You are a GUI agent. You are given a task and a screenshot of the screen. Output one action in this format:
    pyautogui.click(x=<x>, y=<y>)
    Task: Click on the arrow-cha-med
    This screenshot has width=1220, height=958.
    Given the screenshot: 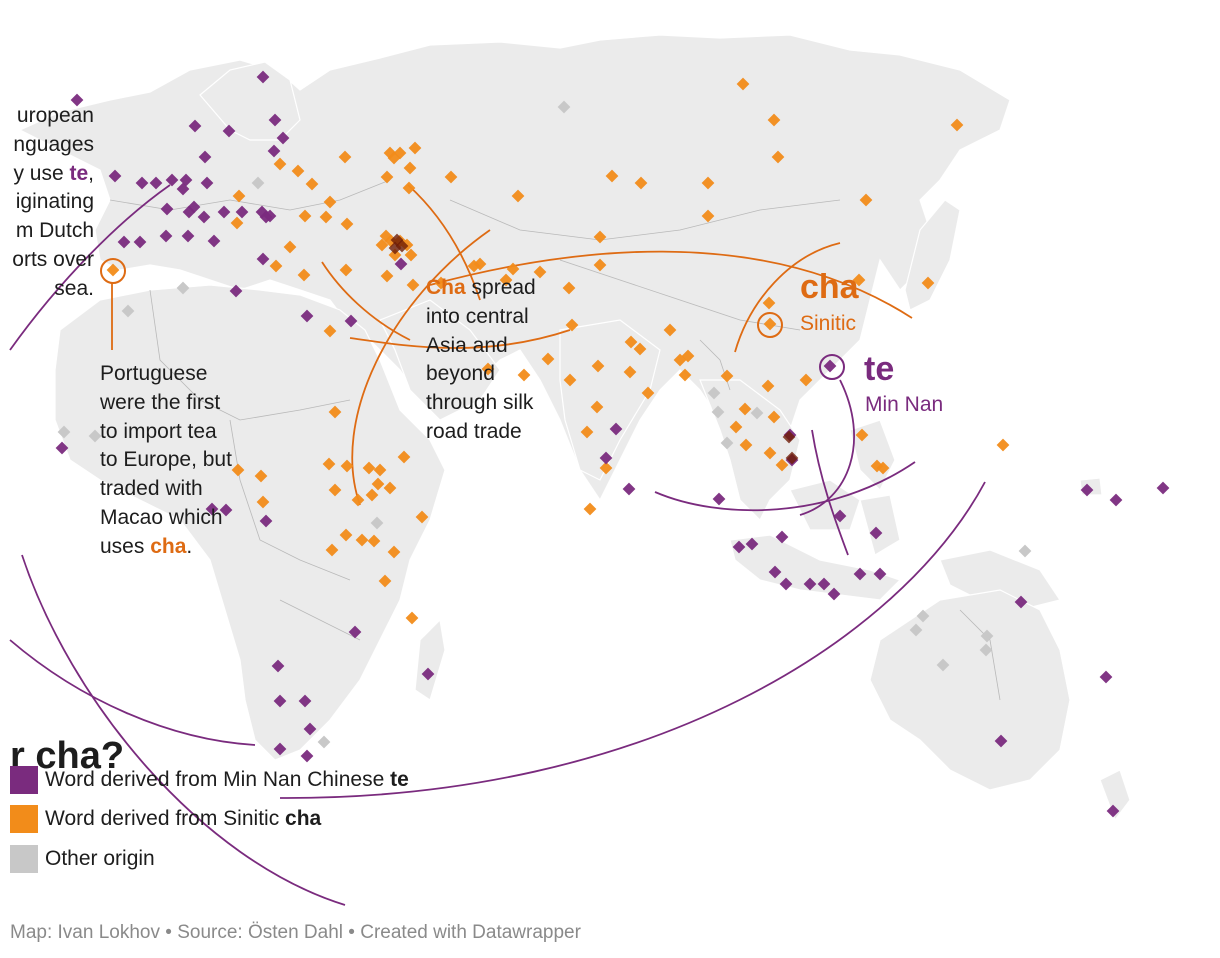 What is the action you would take?
    pyautogui.click(x=366, y=301)
    